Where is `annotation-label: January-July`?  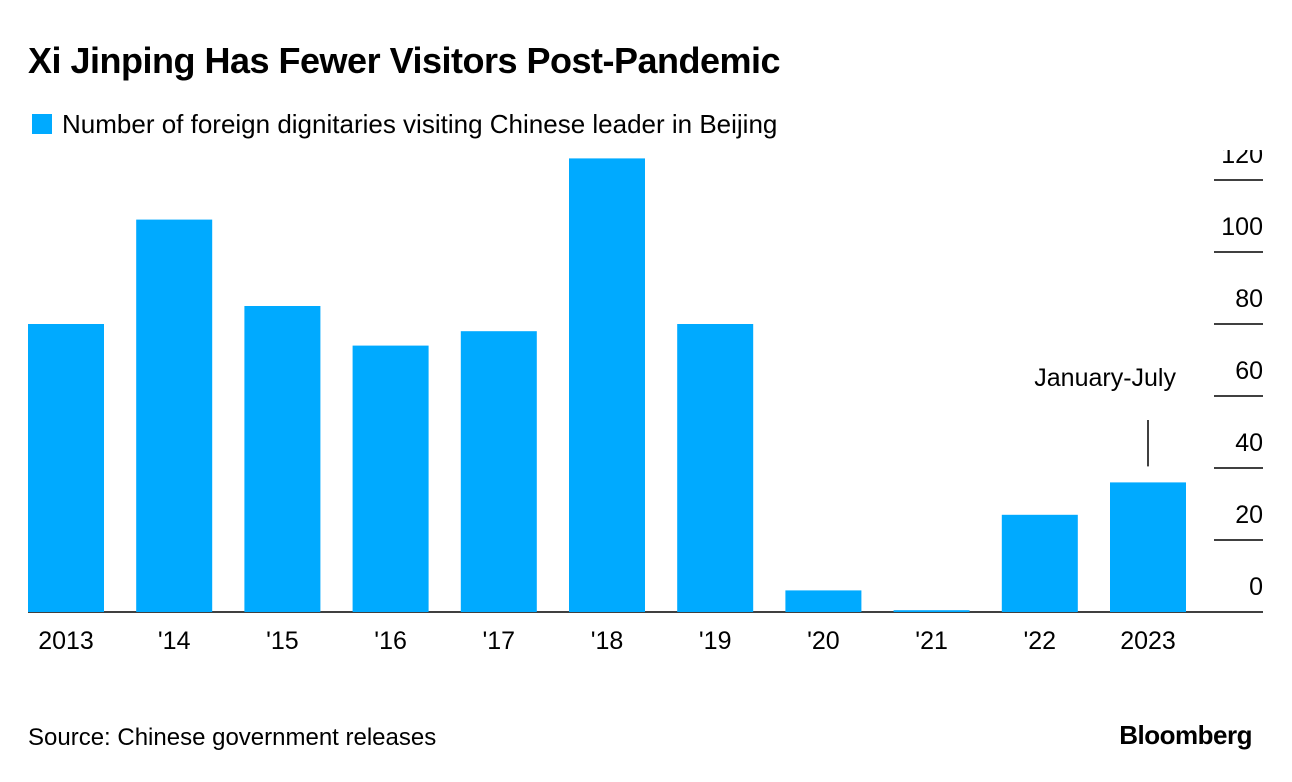
annotation-label: January-July is located at coordinates (1105, 378).